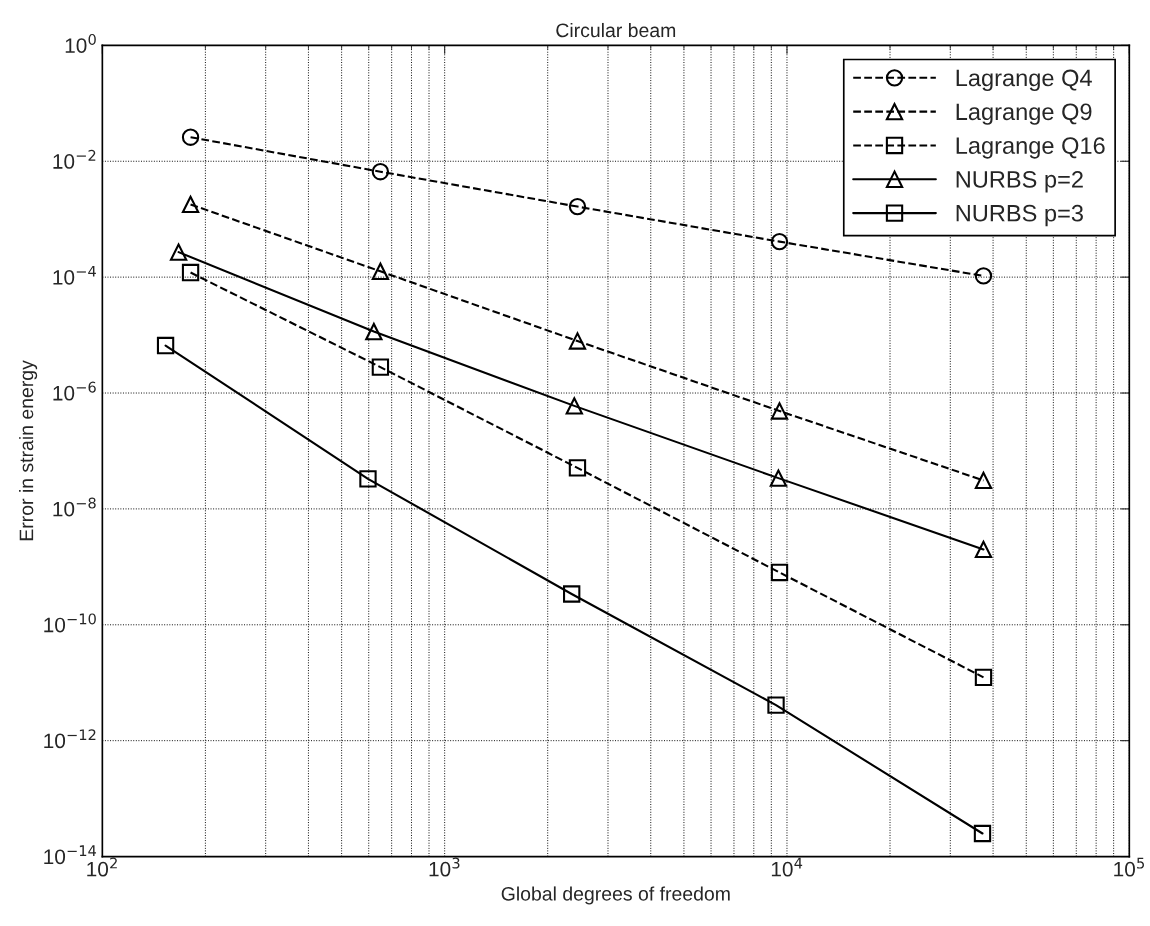 The width and height of the screenshot is (1150, 926). What do you see at coordinates (74, 391) in the screenshot?
I see `y-tick-label: 10$^{−6}$` at bounding box center [74, 391].